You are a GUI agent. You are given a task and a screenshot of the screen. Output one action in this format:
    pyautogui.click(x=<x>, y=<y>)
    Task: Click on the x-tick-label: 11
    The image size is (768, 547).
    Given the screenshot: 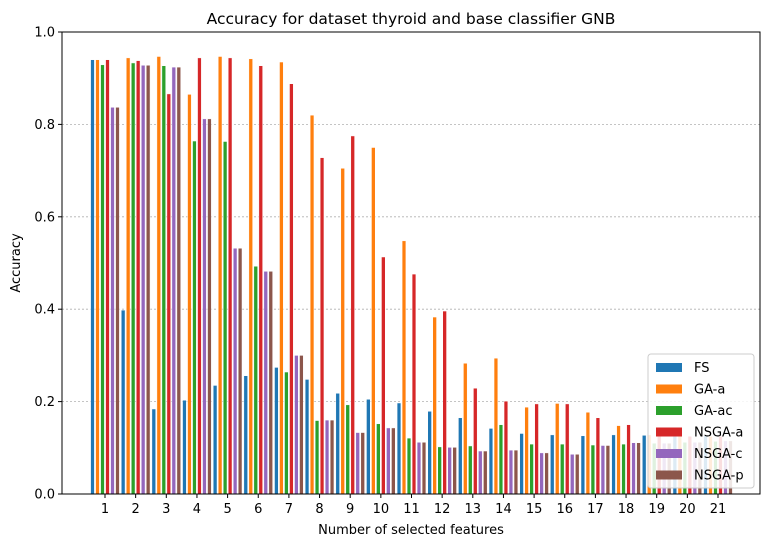 What is the action you would take?
    pyautogui.click(x=411, y=509)
    